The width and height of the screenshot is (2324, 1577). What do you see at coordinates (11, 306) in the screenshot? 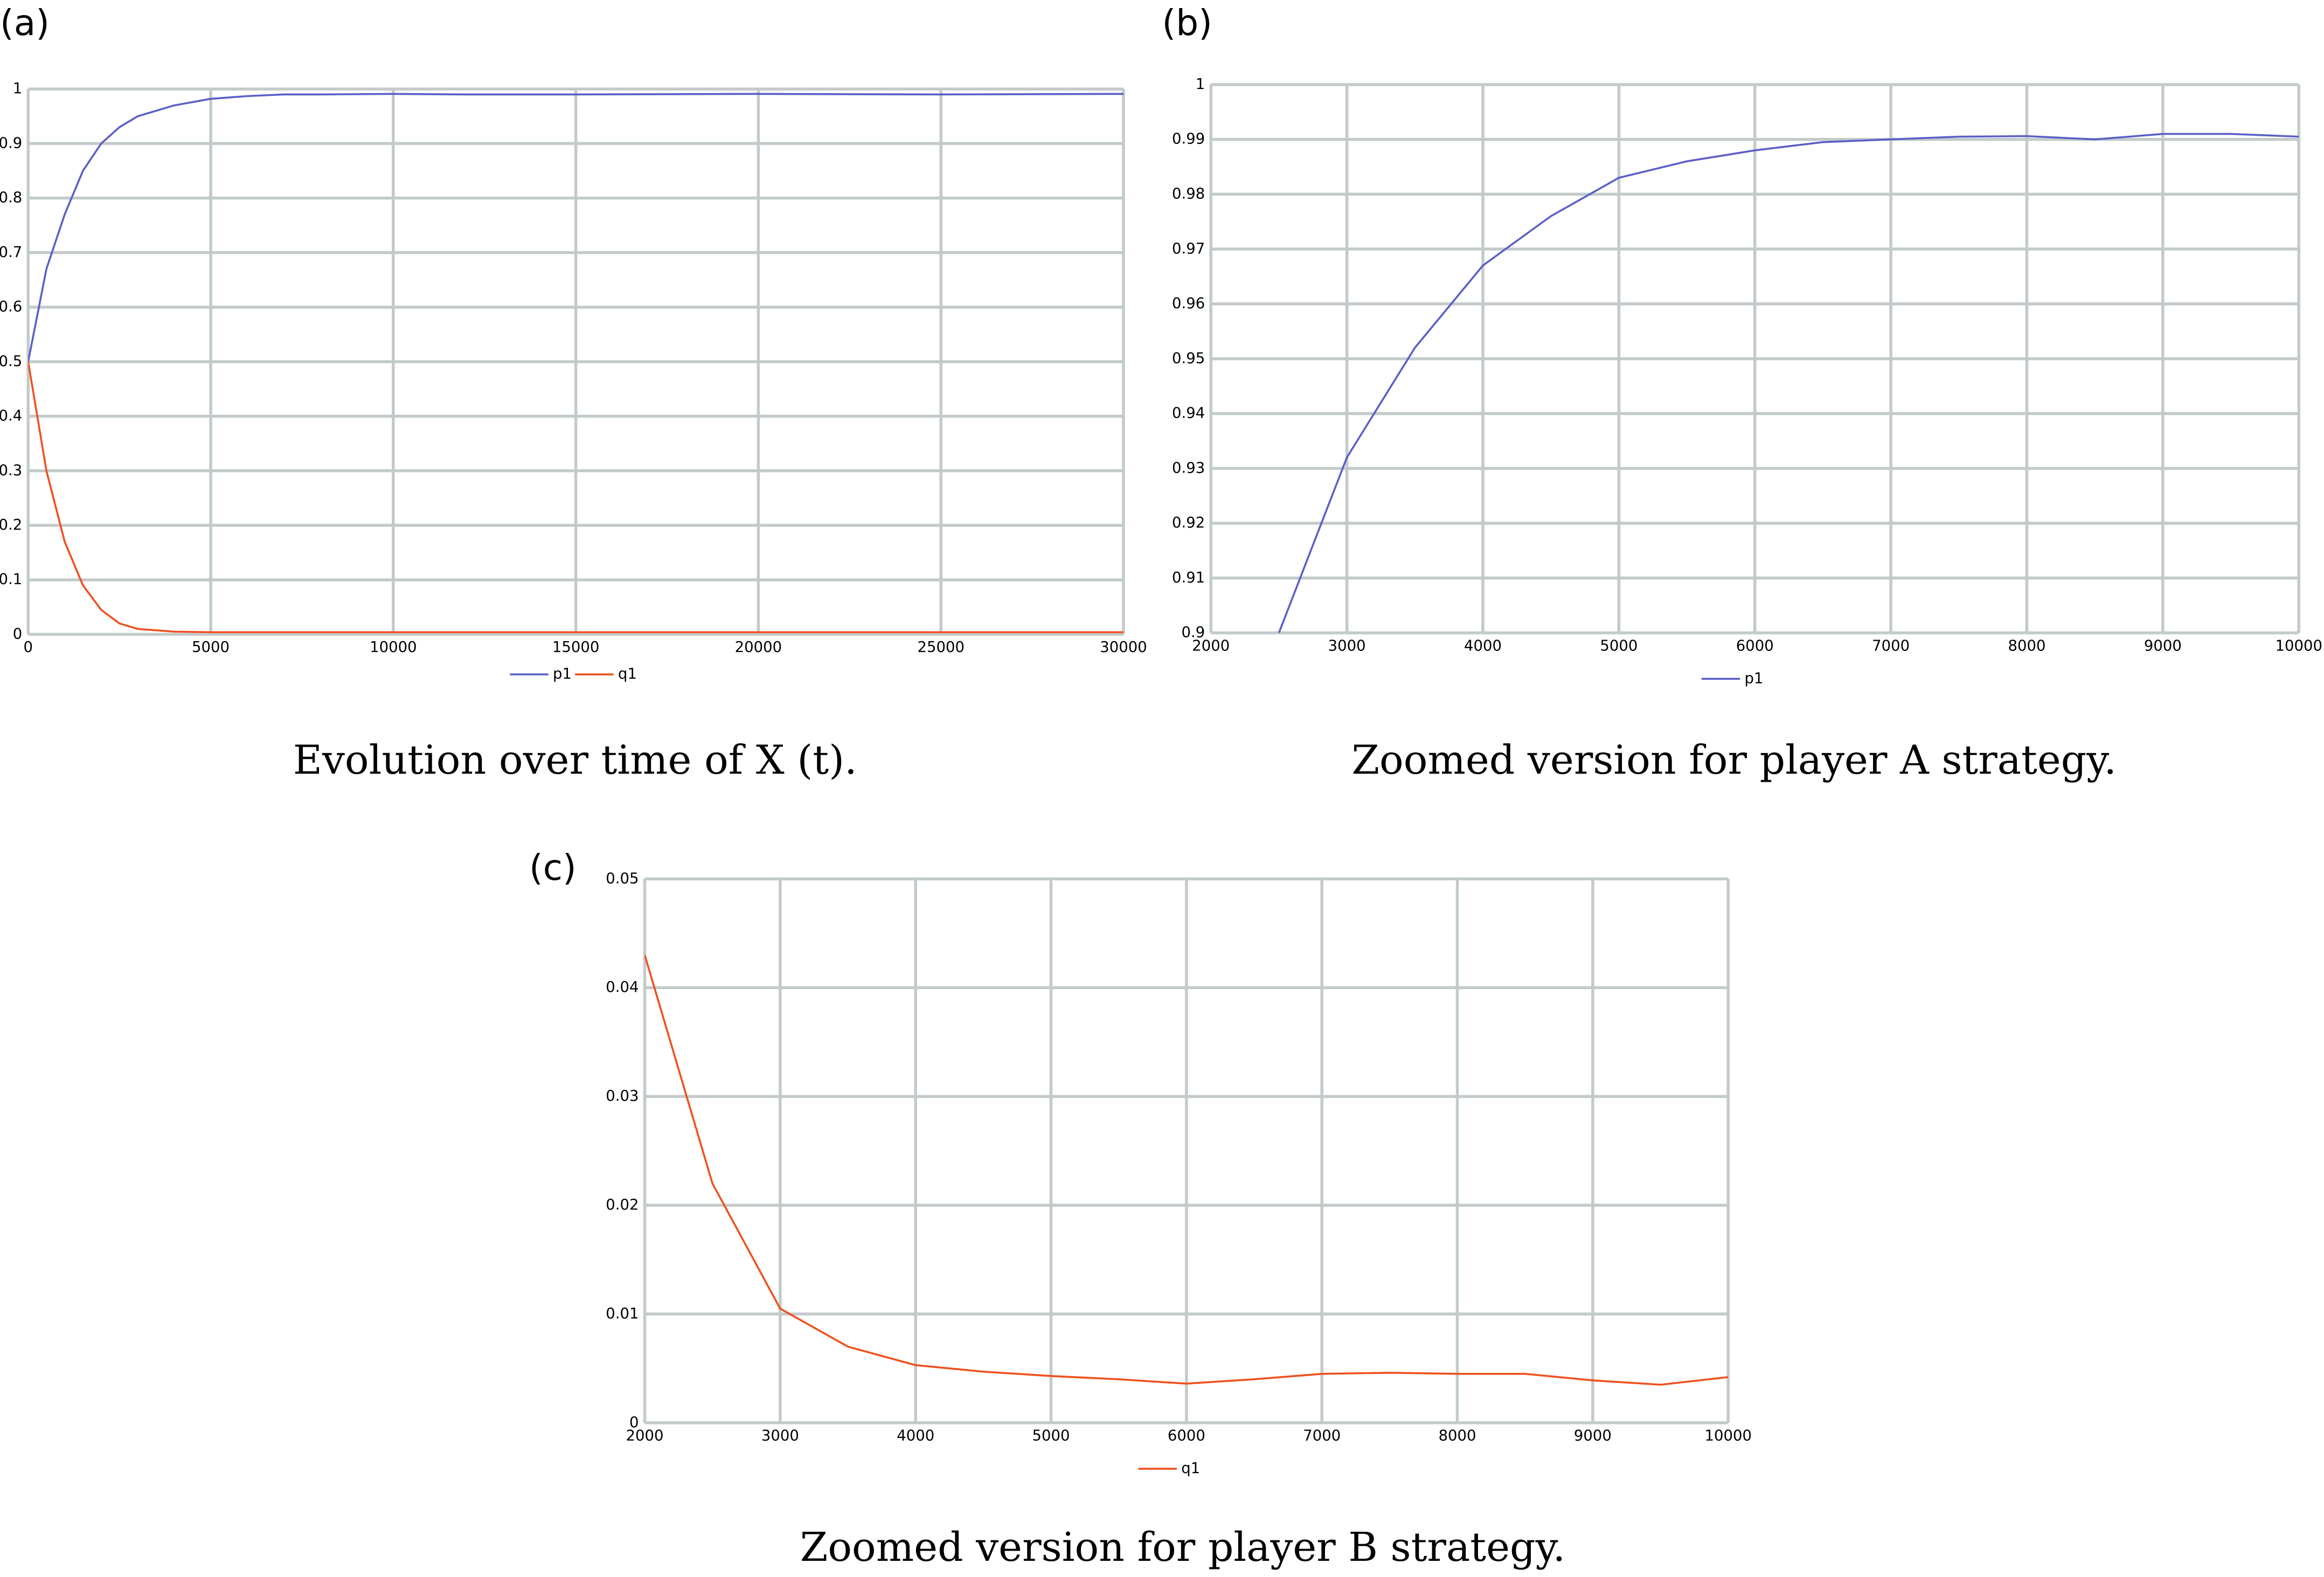
I see `y-tick-label: 0.6` at bounding box center [11, 306].